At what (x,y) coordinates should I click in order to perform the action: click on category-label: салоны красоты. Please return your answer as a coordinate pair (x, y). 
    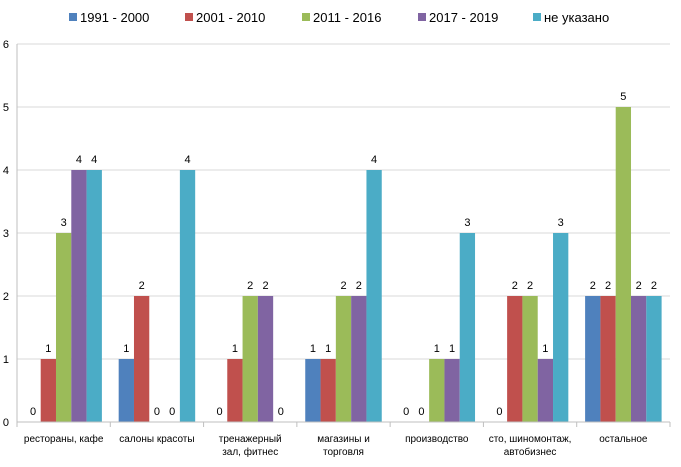
    Looking at the image, I should click on (156, 439).